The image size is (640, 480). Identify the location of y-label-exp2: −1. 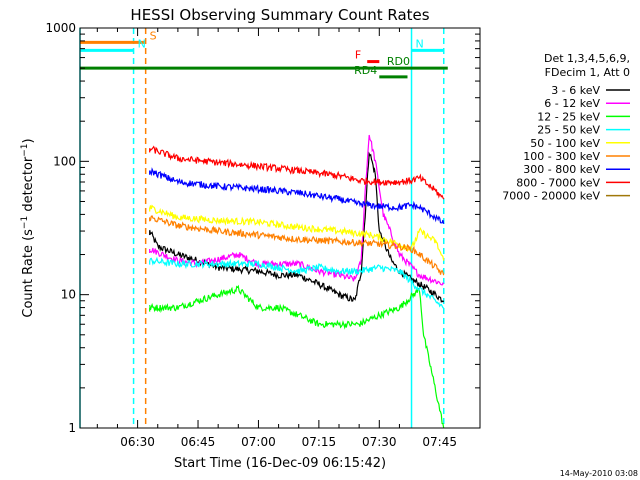
(25, 149).